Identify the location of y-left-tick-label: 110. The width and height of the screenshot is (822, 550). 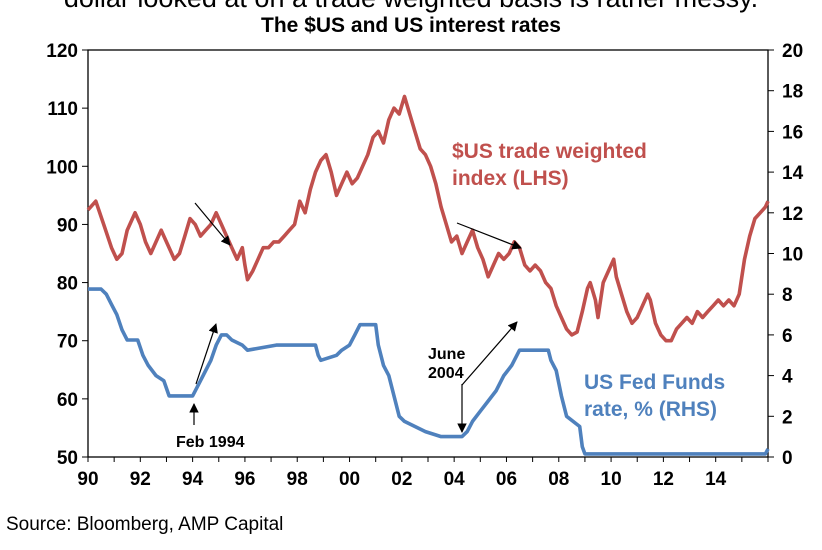
(62, 109).